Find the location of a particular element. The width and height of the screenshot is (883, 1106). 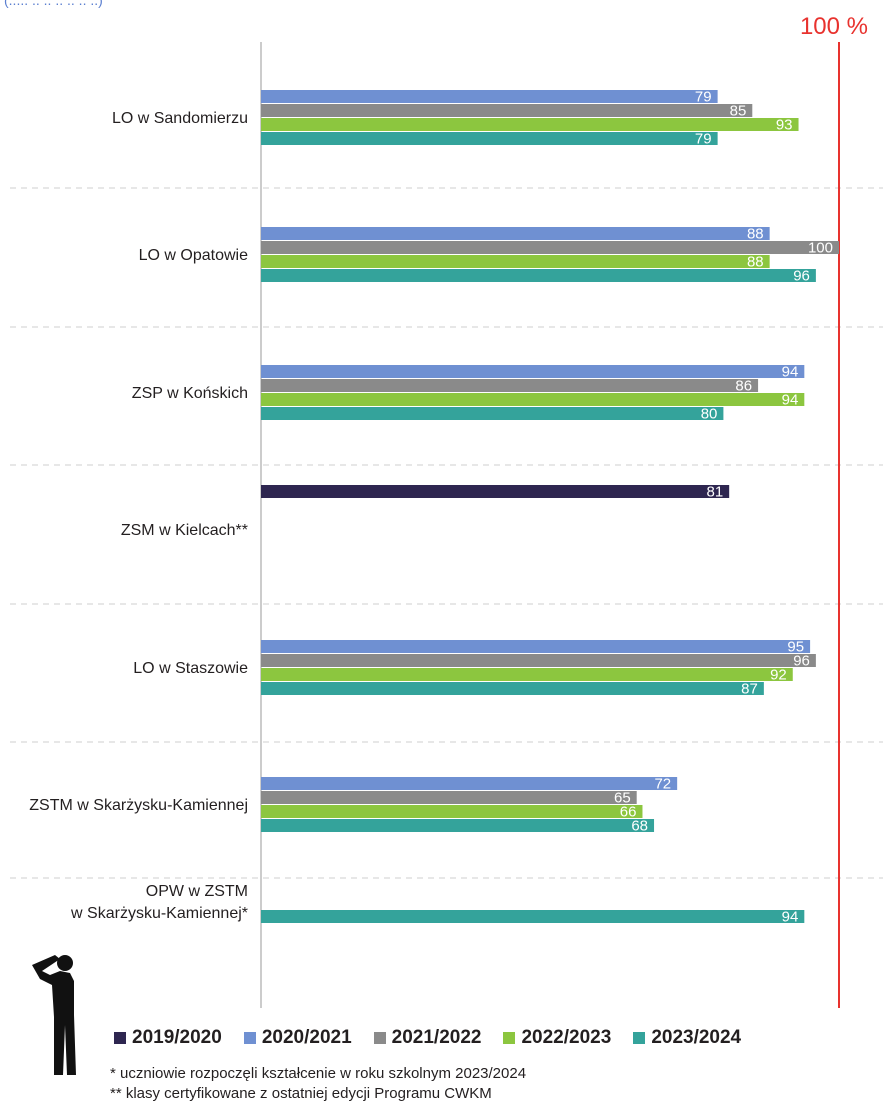

category-label: w Skarżysku-Kamiennej* is located at coordinates (159, 913).